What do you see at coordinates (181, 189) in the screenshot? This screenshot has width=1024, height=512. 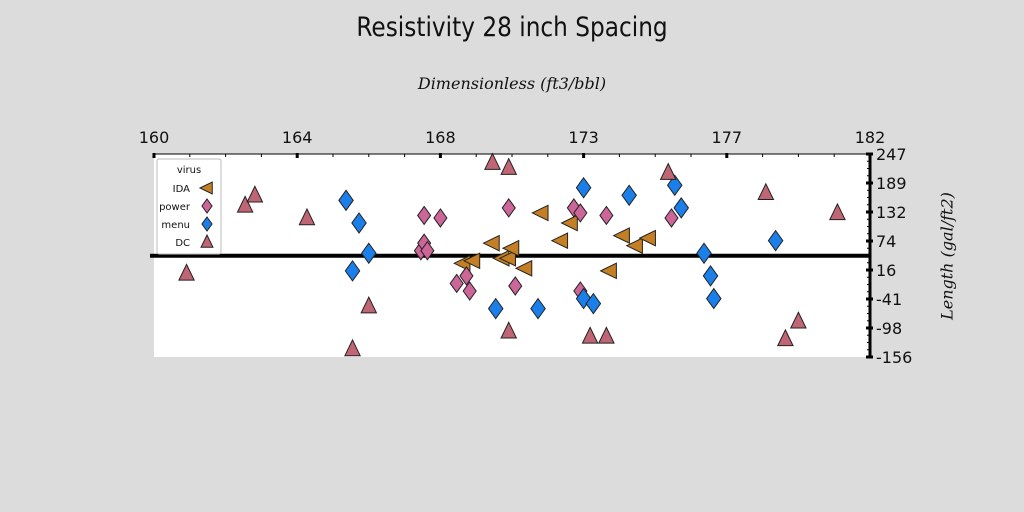 I see `legend-label-ida: IDA` at bounding box center [181, 189].